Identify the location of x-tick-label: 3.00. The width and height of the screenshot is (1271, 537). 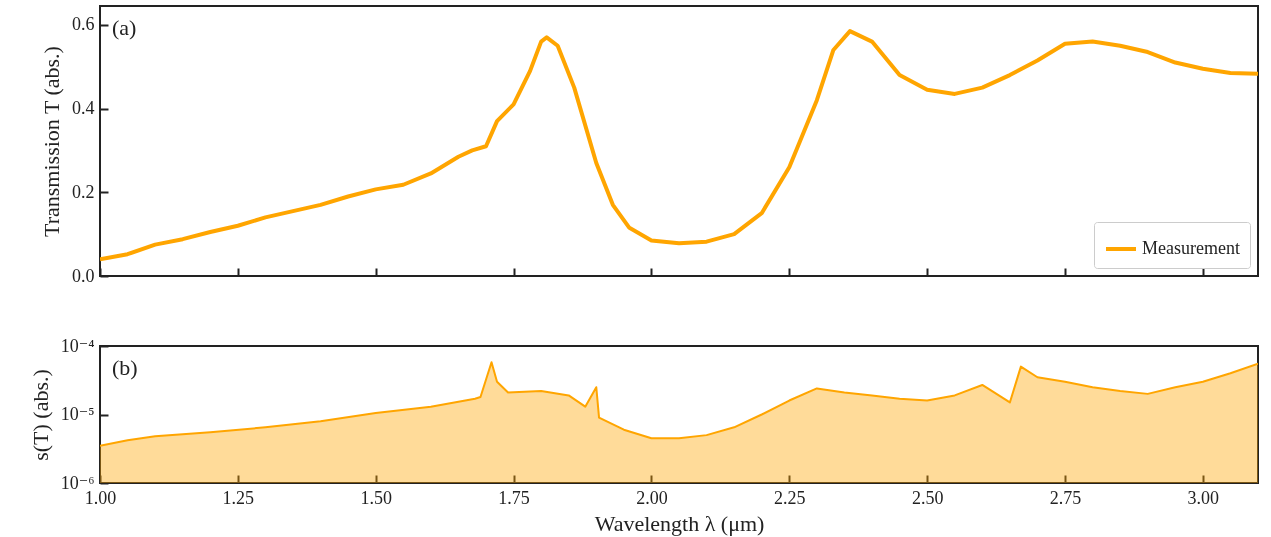
(1203, 497).